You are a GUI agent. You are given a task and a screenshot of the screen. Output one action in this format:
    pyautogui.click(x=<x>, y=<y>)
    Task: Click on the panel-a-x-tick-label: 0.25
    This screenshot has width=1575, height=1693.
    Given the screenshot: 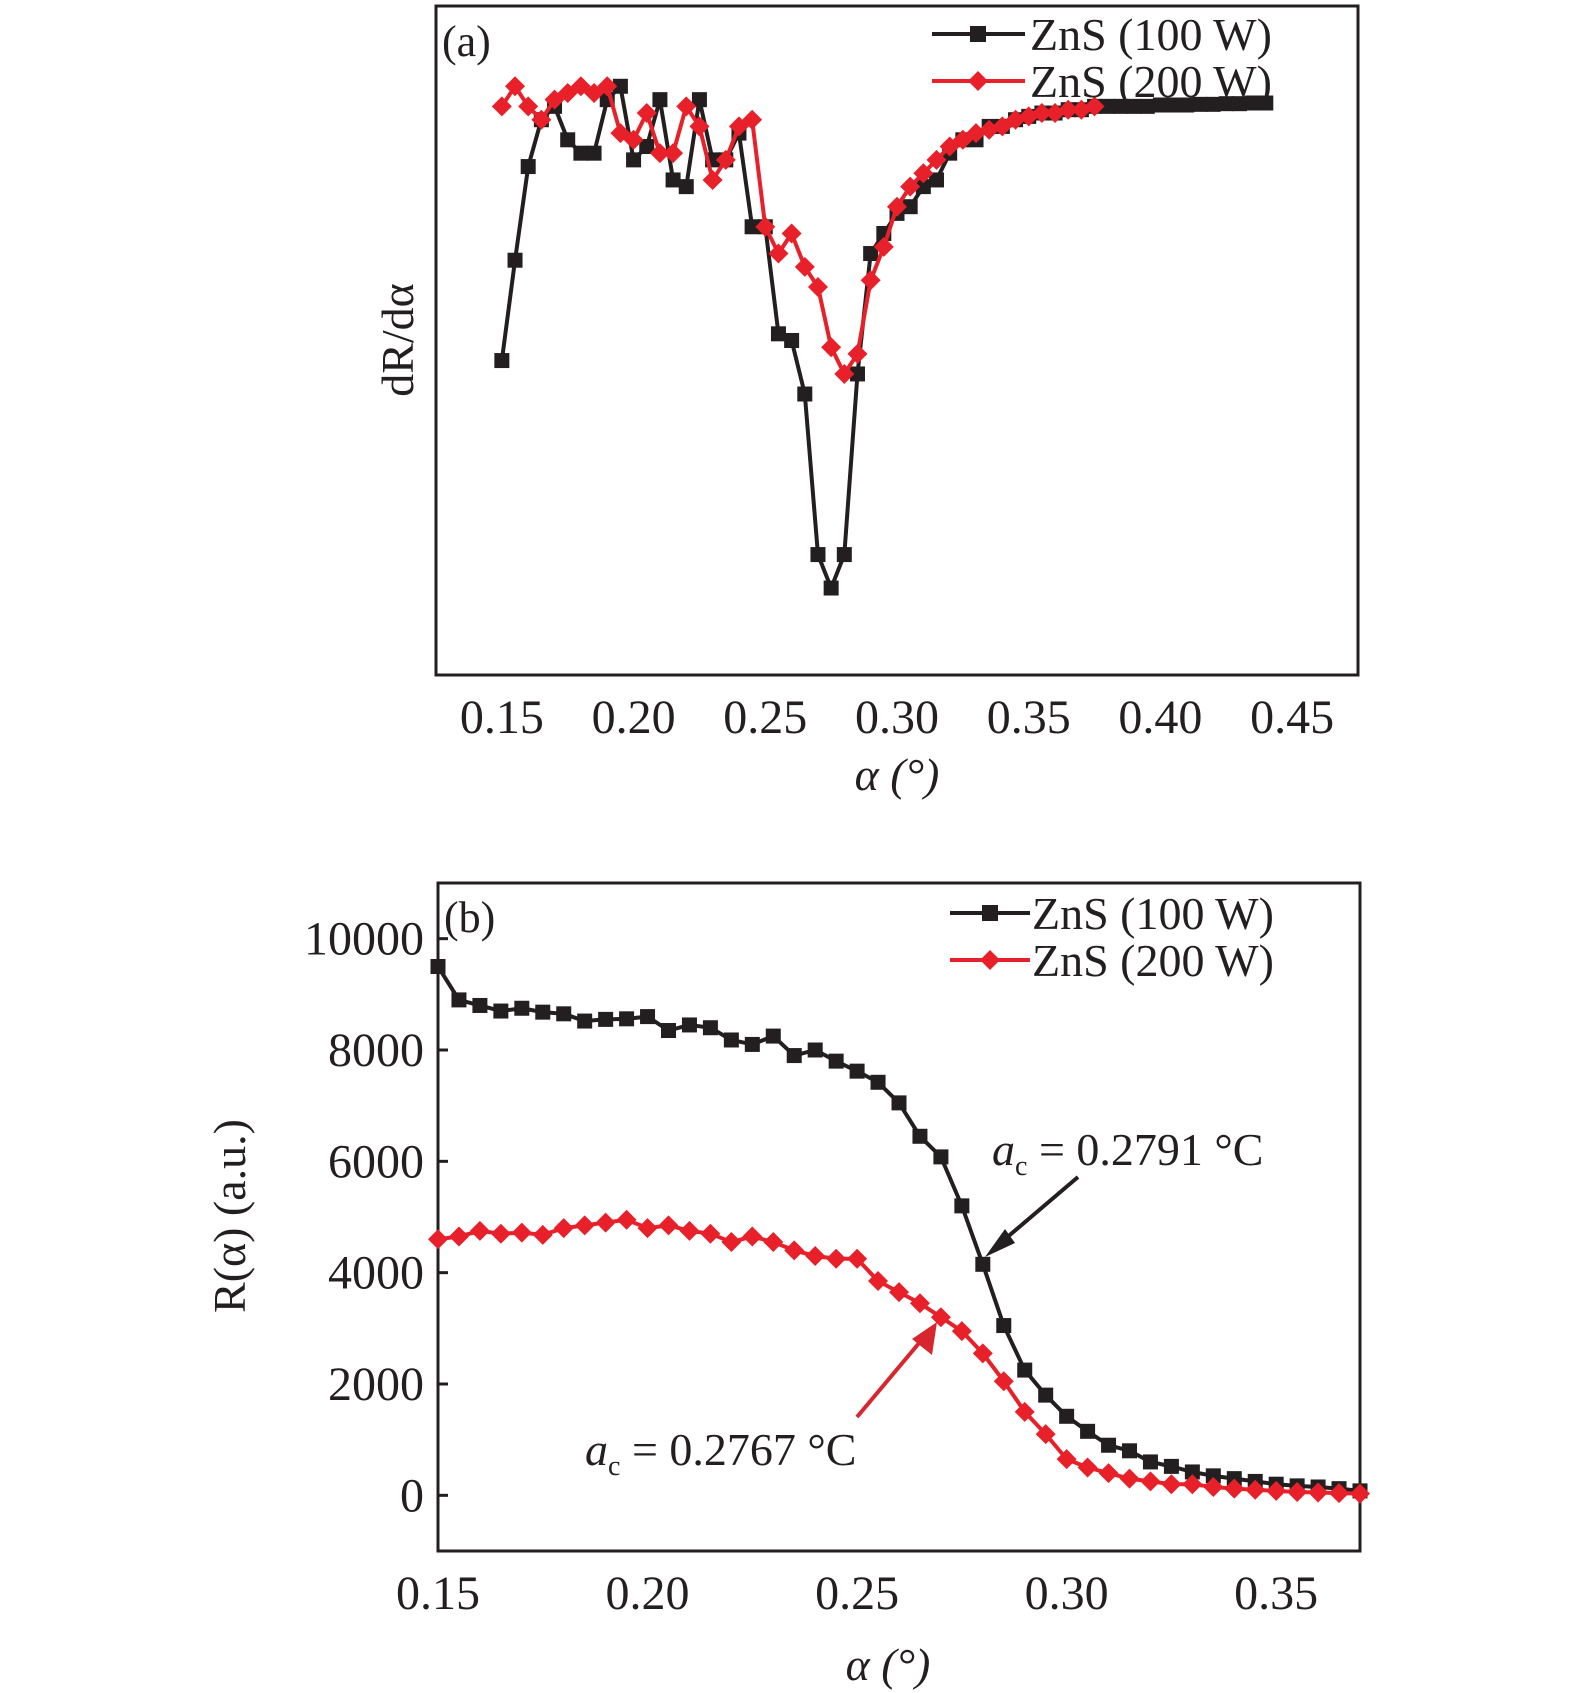 What is the action you would take?
    pyautogui.click(x=765, y=717)
    